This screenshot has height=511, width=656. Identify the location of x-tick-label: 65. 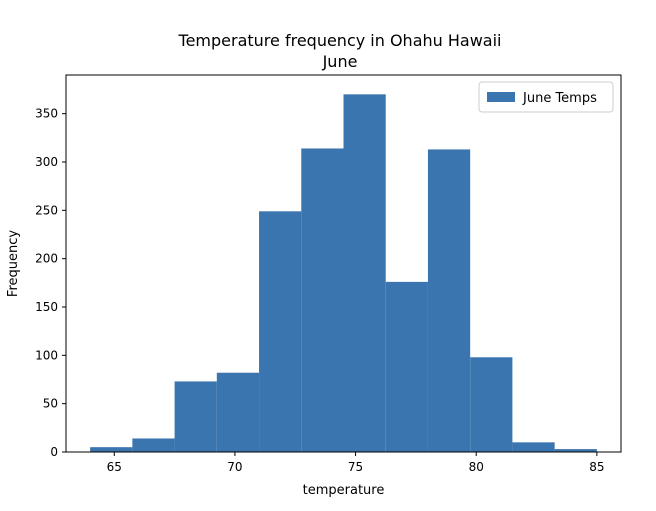
(114, 467).